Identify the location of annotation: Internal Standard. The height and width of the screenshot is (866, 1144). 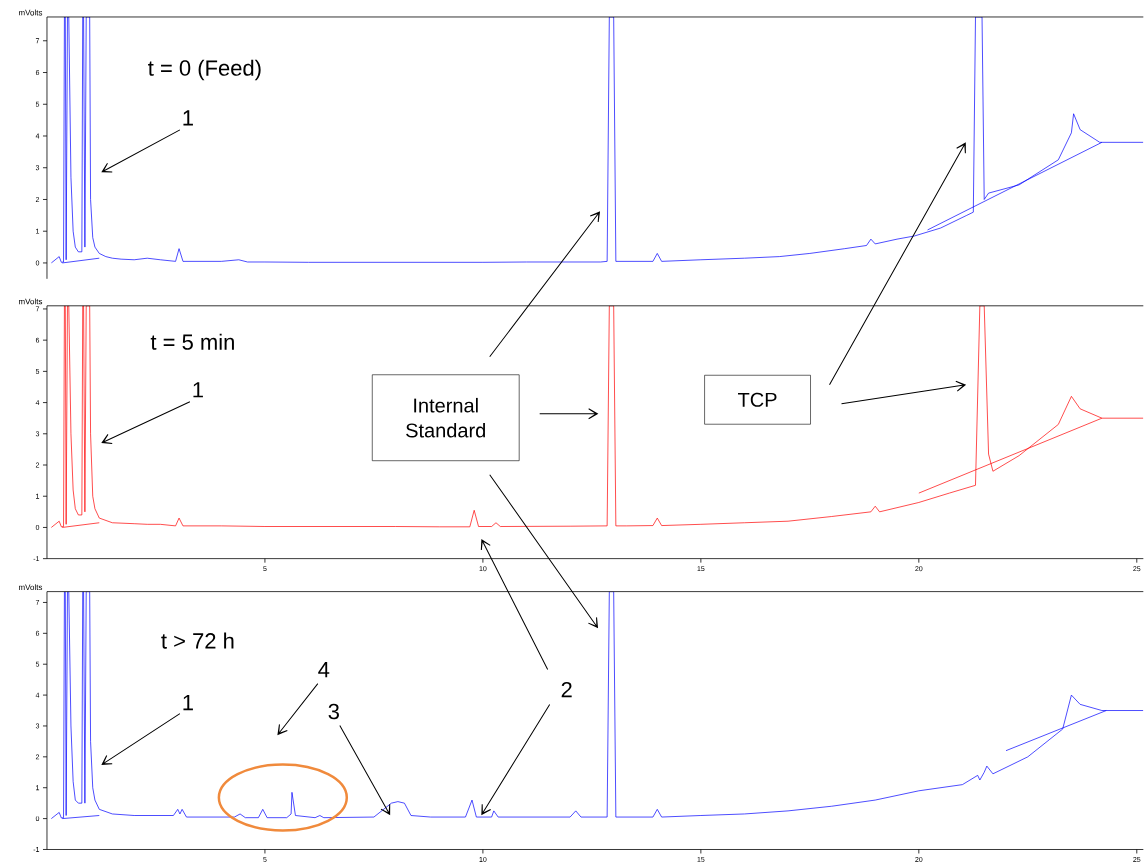
(445, 417).